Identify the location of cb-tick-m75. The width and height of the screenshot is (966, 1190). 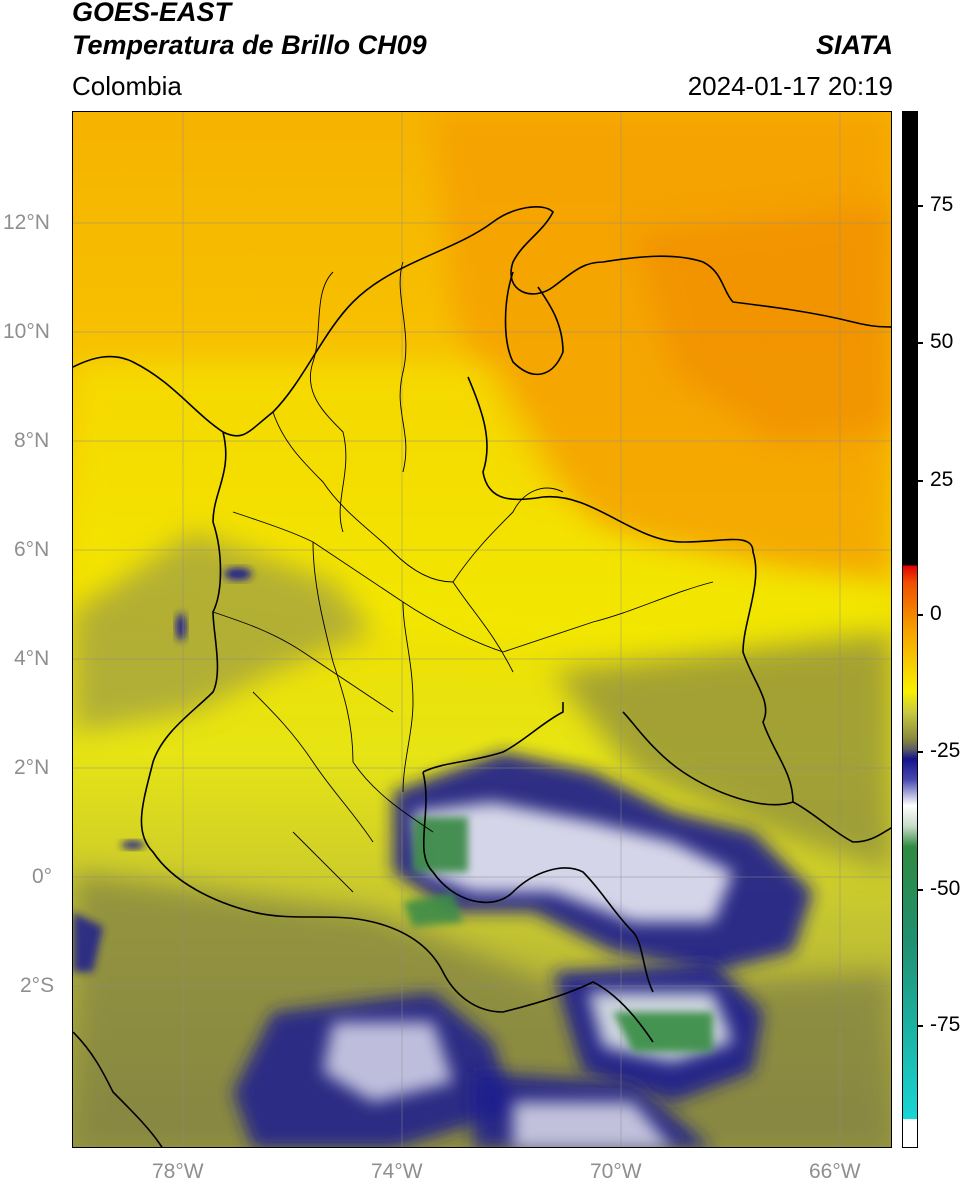
(920, 1026).